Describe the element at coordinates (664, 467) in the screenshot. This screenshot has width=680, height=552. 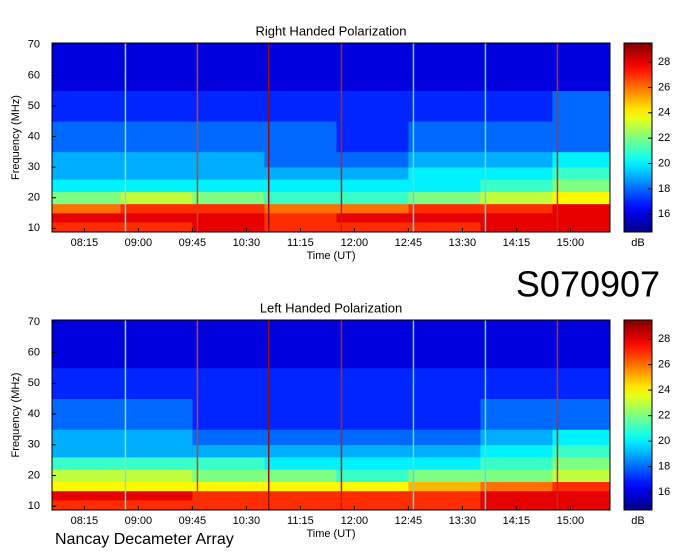
I see `colorbar-tick-label: 18` at that location.